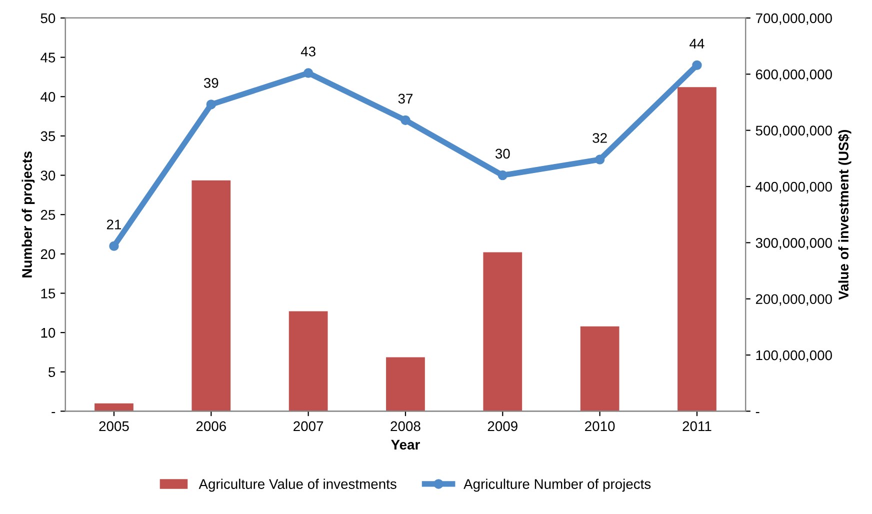  What do you see at coordinates (211, 426) in the screenshot?
I see `x-tick-label: 2006` at bounding box center [211, 426].